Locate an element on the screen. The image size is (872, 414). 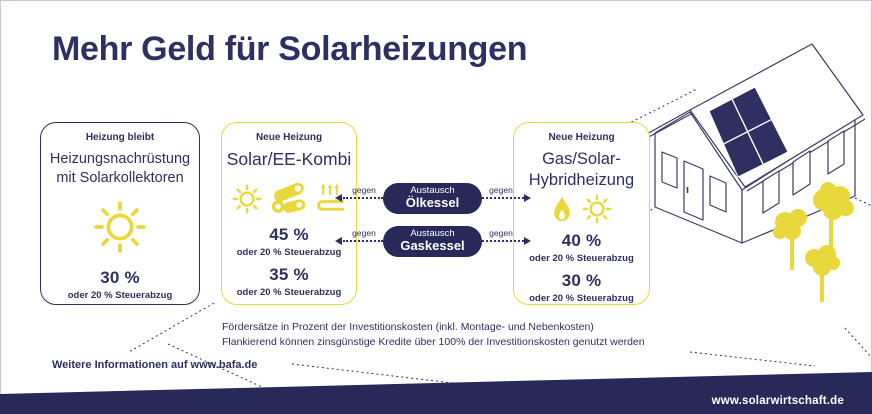
card-title: Solar/EE-Kombi is located at coordinates (289, 159).